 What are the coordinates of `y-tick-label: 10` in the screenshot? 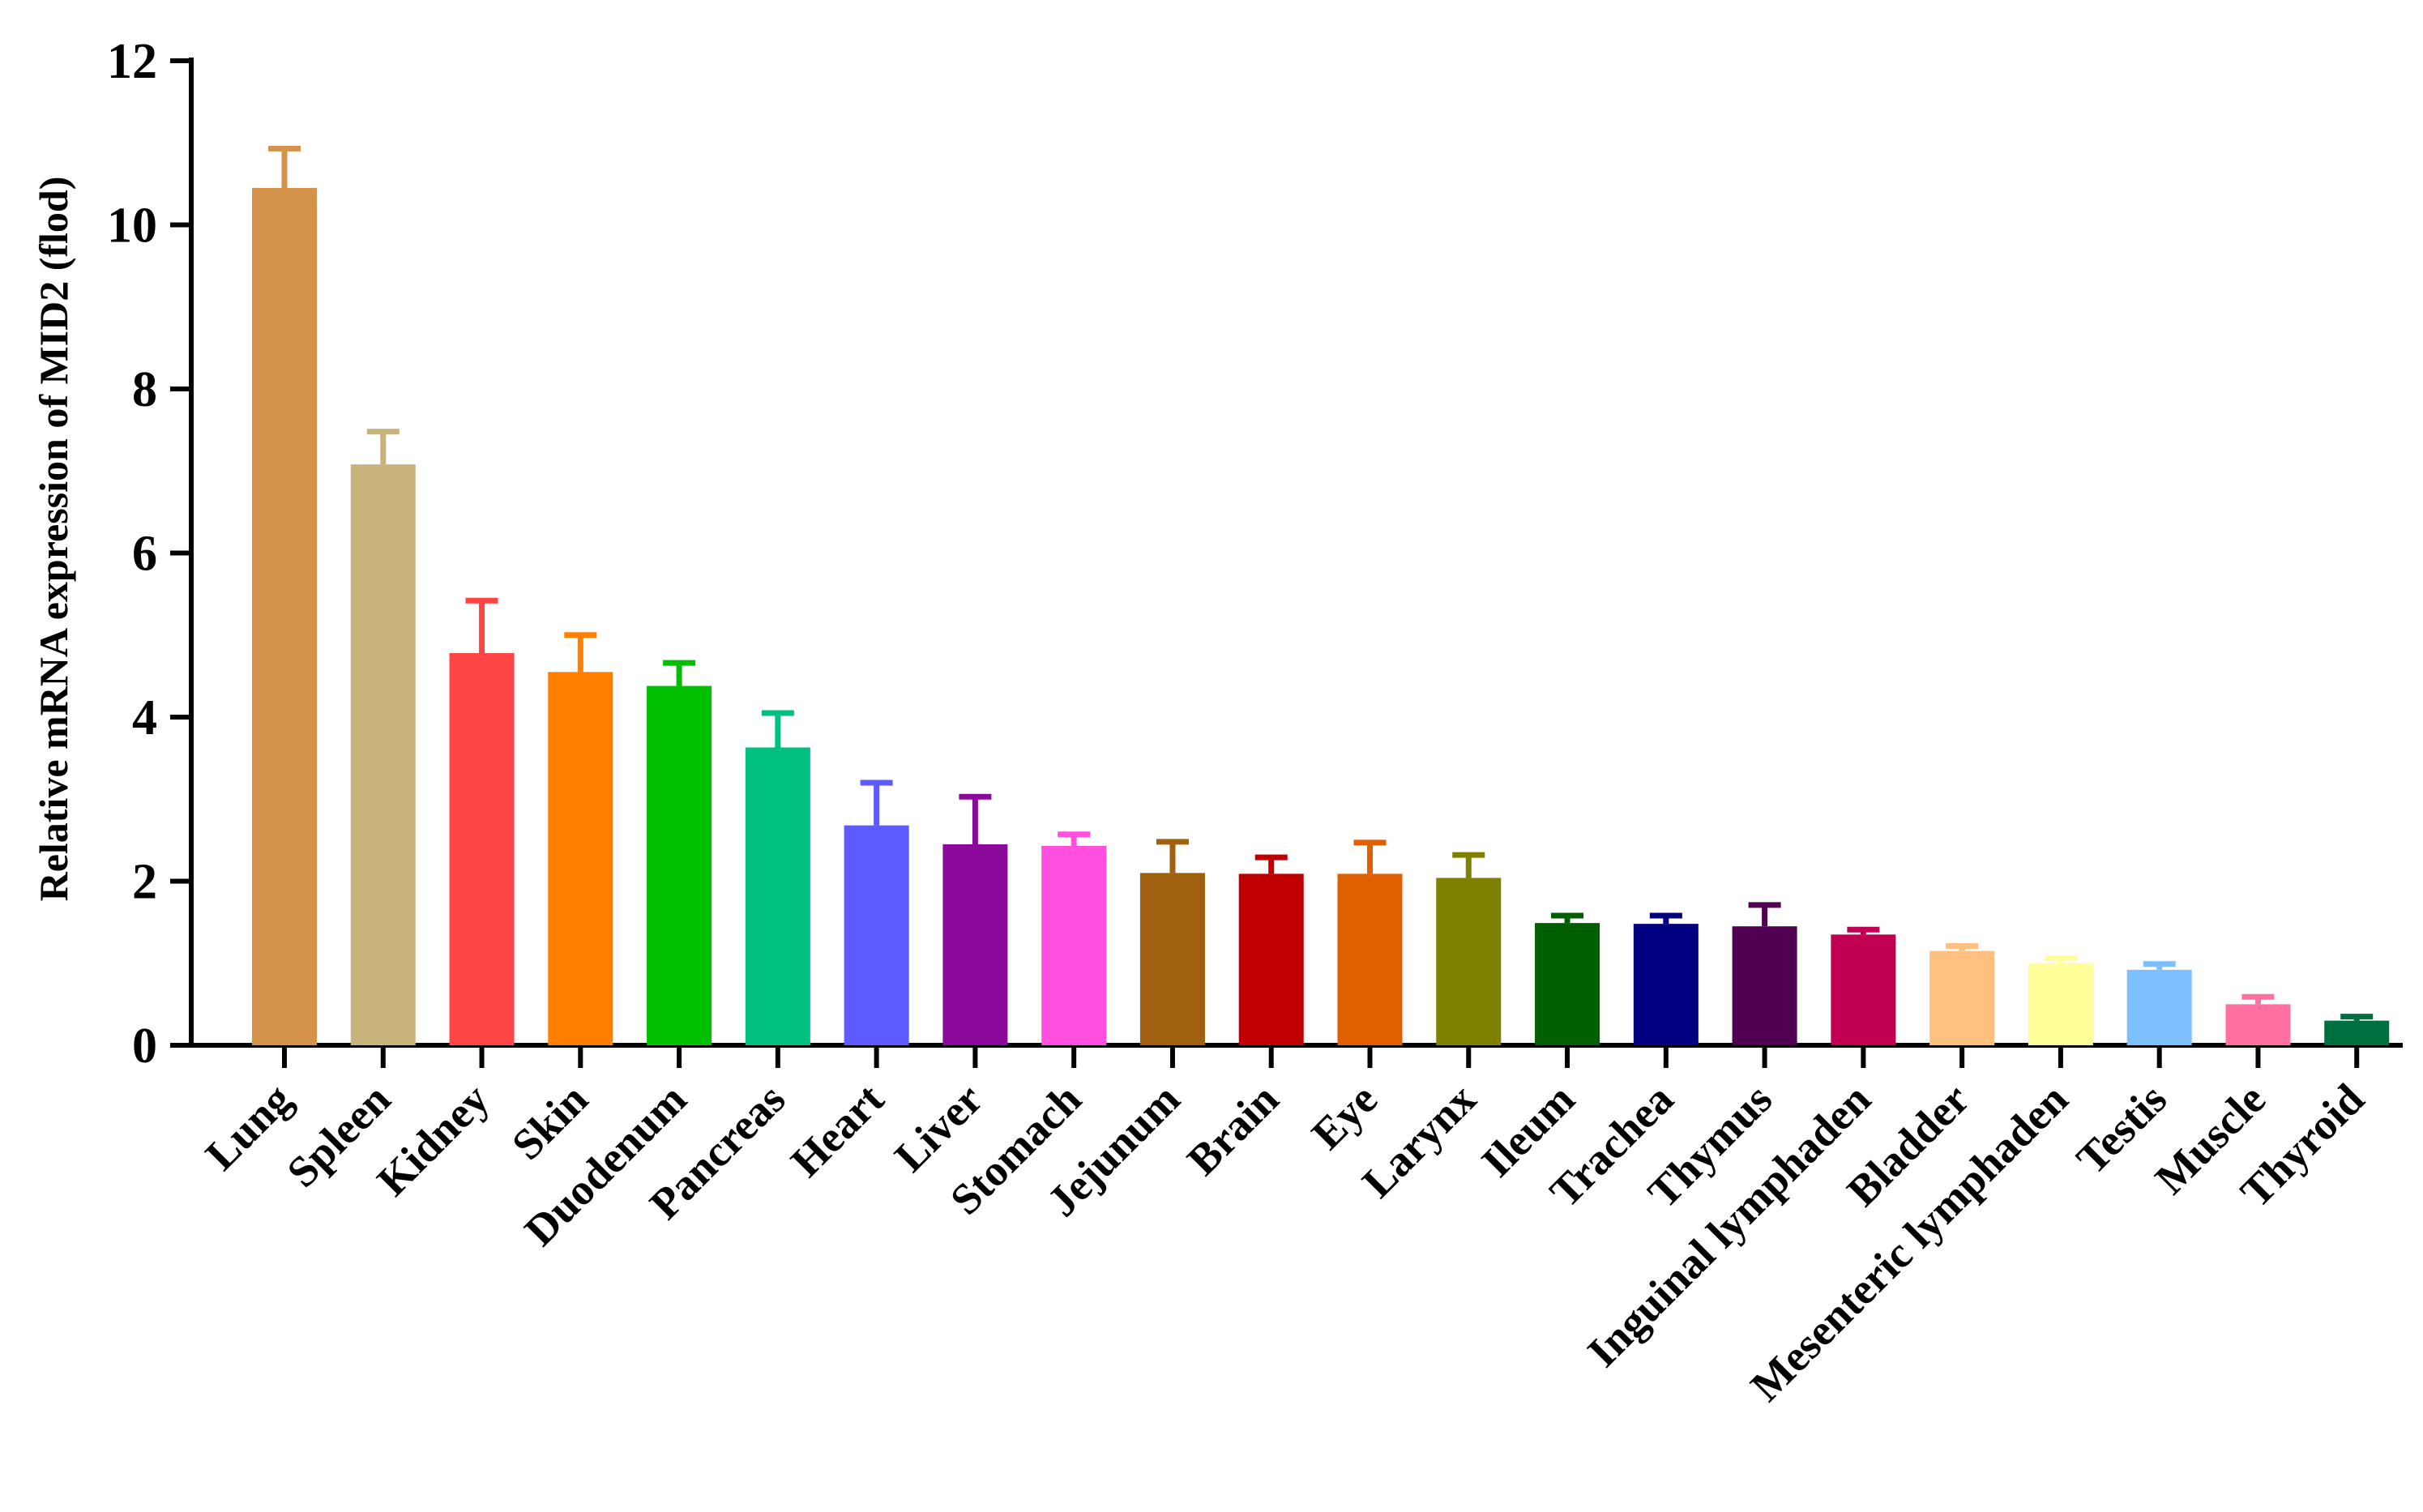 It's located at (132, 227).